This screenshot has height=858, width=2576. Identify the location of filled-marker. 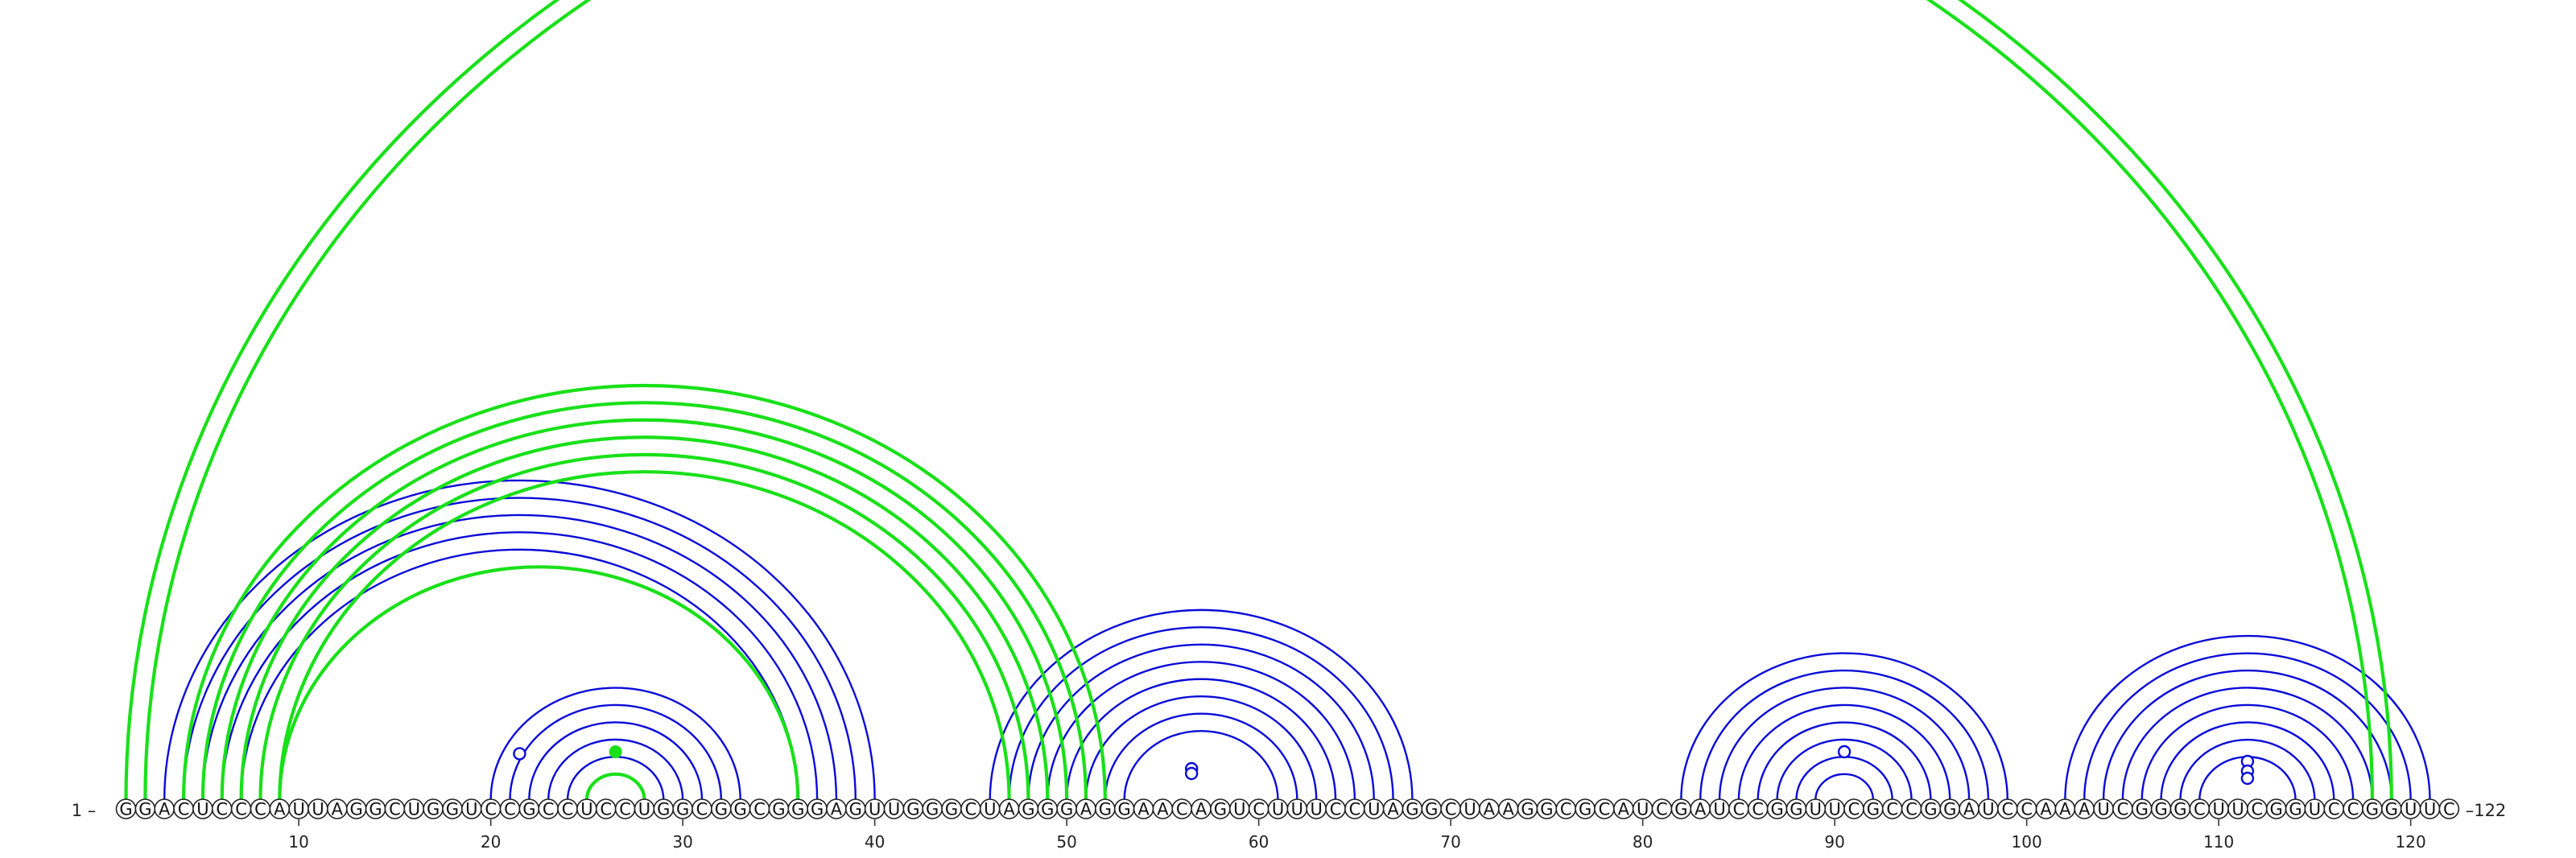
(615, 751).